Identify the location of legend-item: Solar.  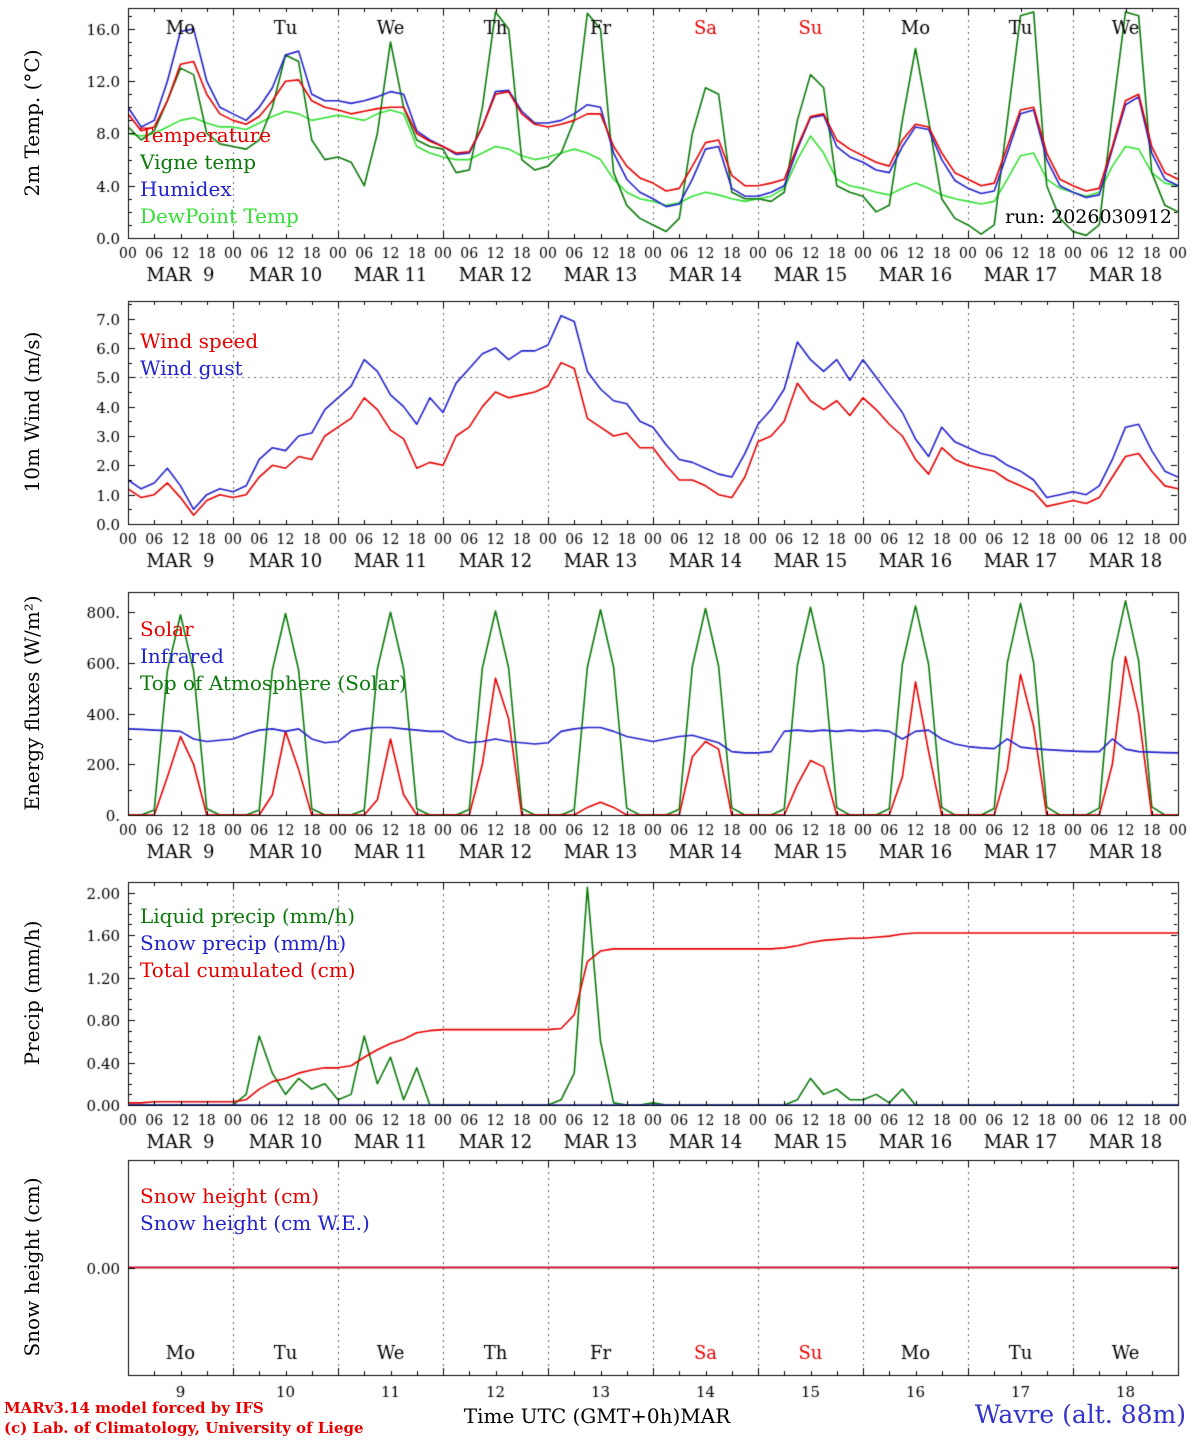
(167, 629).